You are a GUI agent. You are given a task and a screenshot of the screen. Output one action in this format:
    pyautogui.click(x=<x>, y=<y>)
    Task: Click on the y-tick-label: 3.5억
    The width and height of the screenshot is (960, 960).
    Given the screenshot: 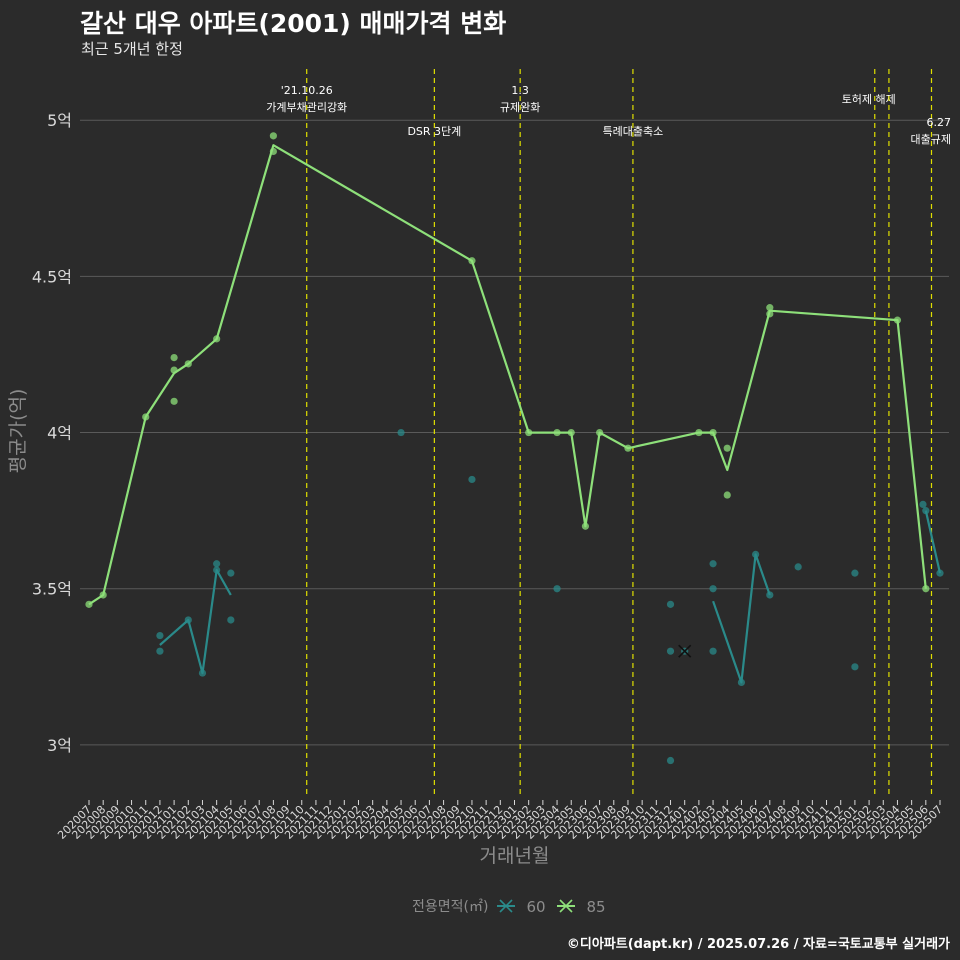 What is the action you would take?
    pyautogui.click(x=52, y=589)
    